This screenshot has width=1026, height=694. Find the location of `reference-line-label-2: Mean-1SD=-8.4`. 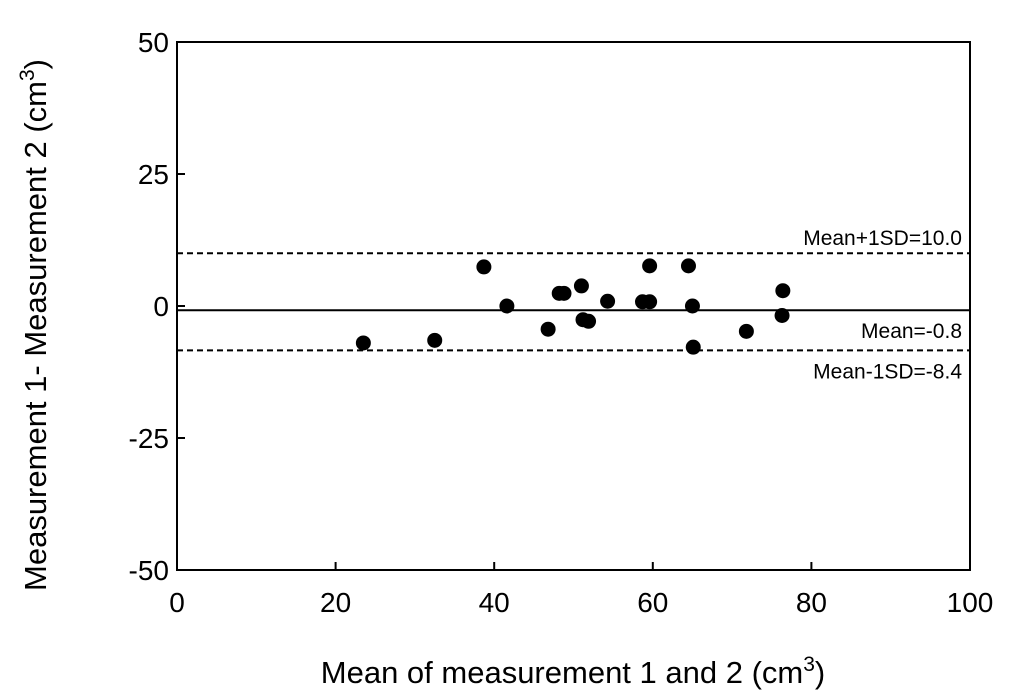

reference-line-label-2: Mean-1SD=-8.4 is located at coordinates (887, 371).